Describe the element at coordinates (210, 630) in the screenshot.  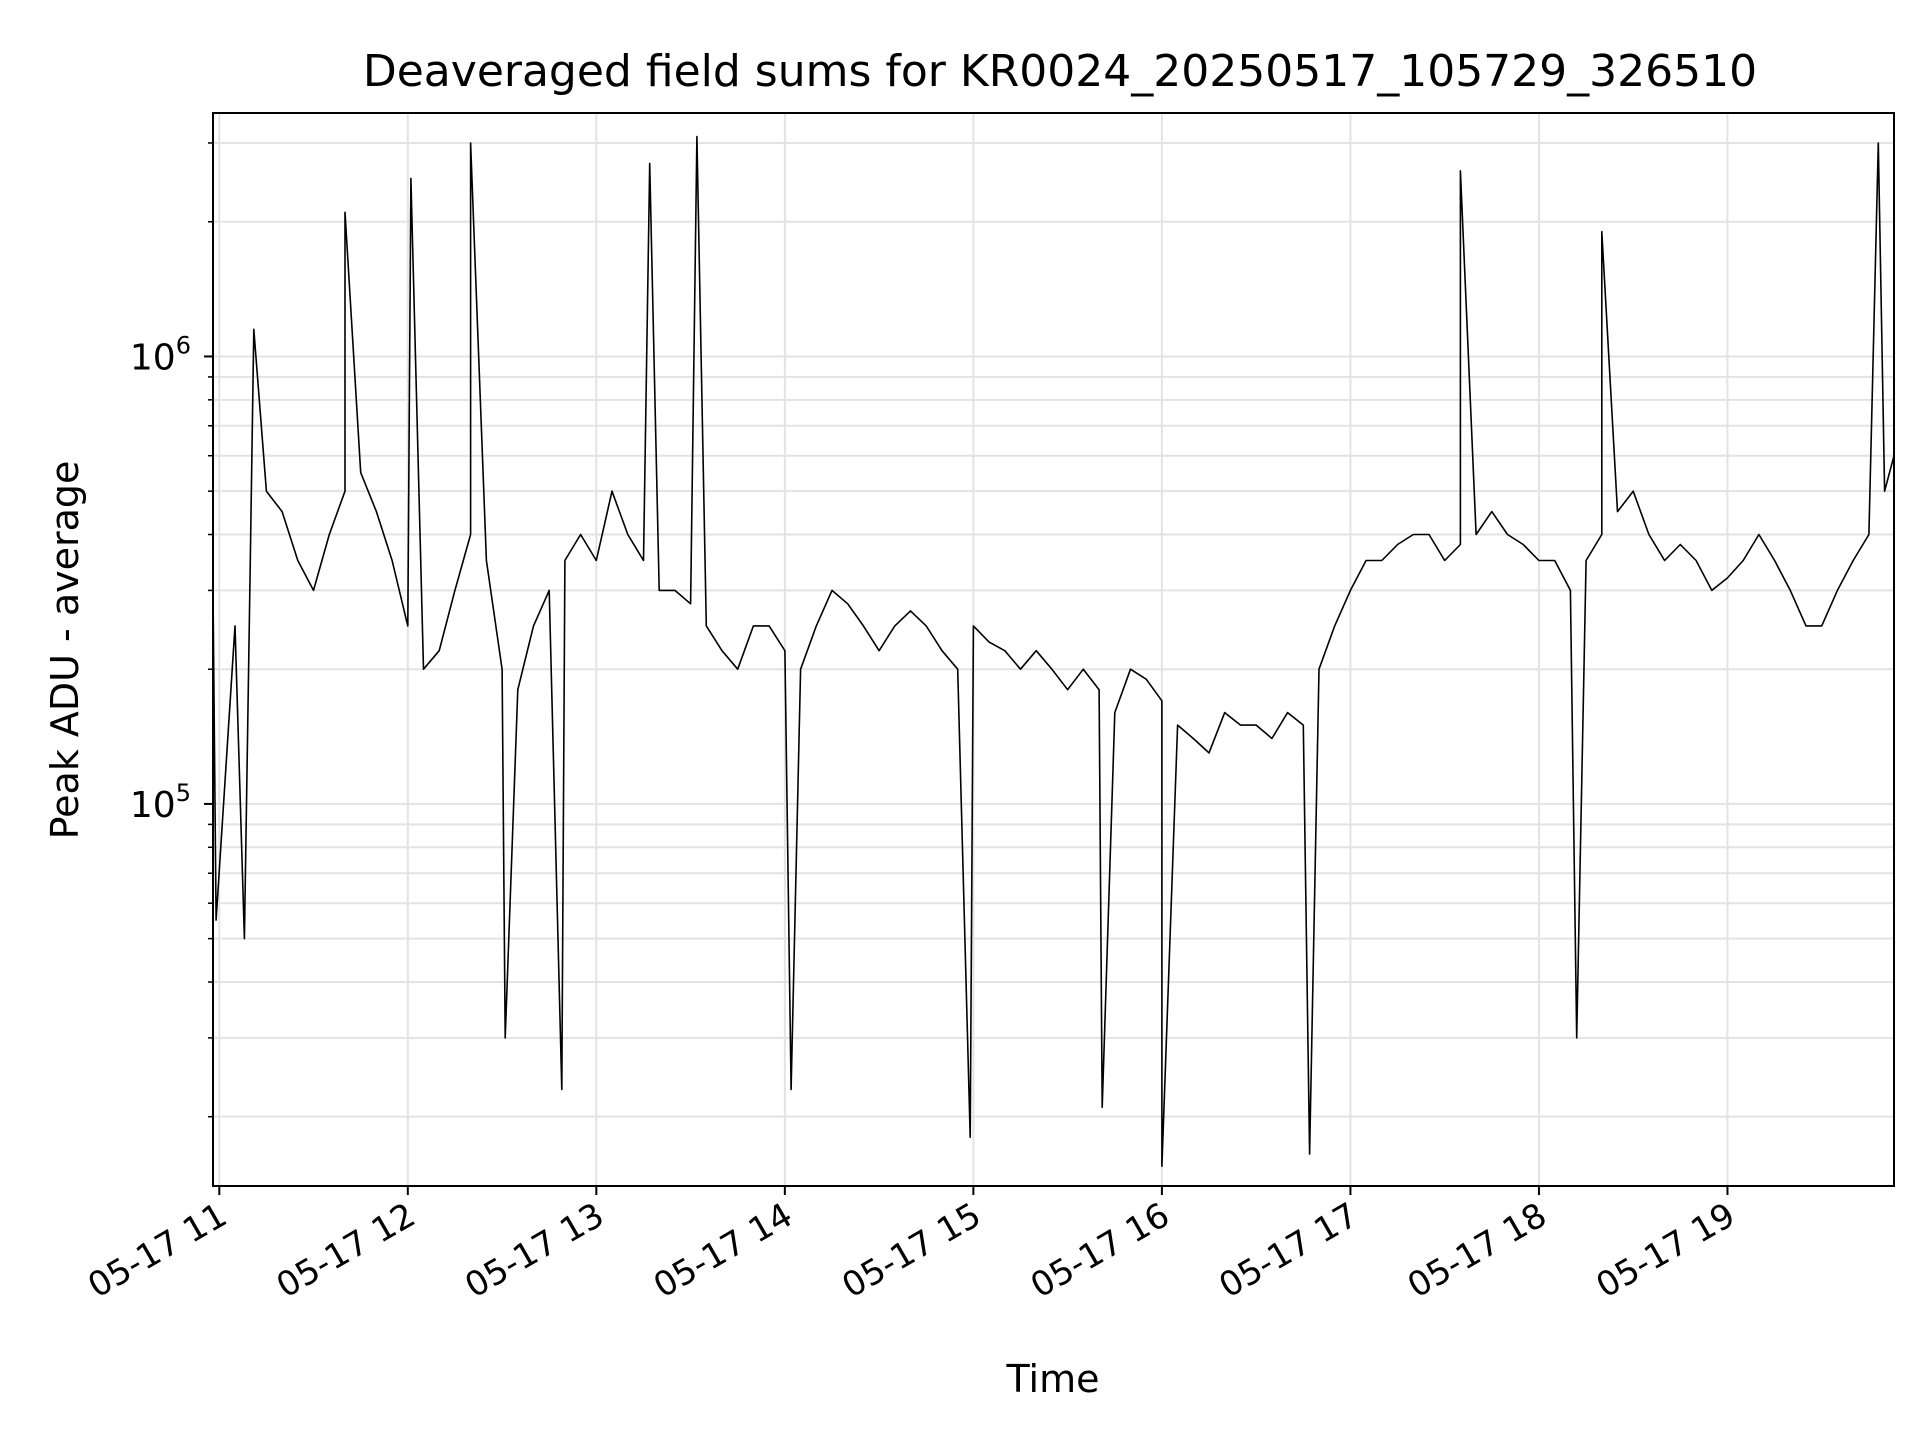
I see `y-minor-ticks` at that location.